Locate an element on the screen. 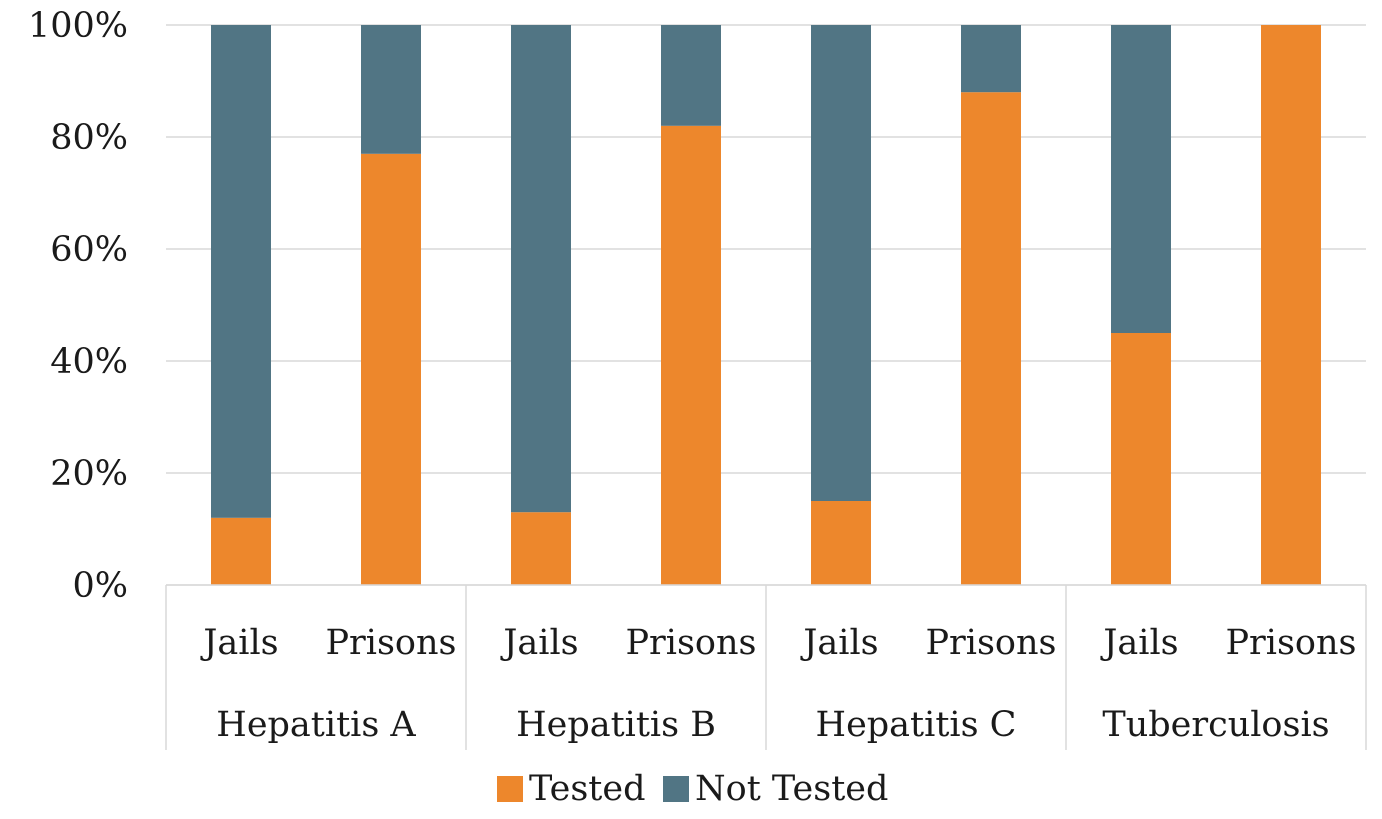 This screenshot has height=819, width=1382. legend-label: Tested is located at coordinates (587, 789).